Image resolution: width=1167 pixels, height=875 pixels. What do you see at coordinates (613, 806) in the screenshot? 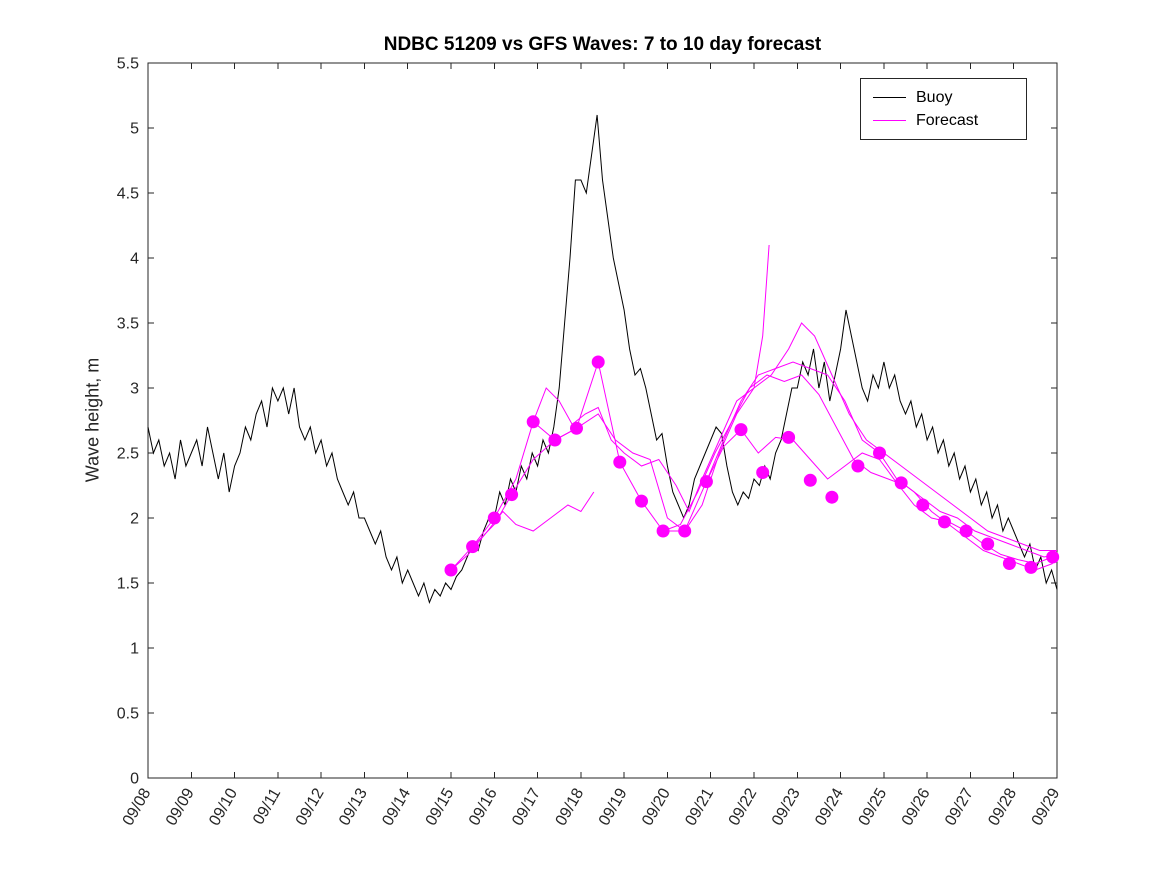
I see `x-tick-label: 09/19` at bounding box center [613, 806].